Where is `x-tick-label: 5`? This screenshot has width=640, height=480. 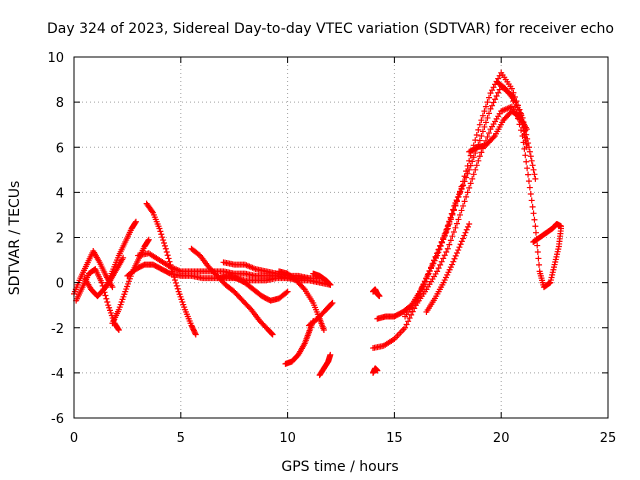
x-tick-label: 5 is located at coordinates (181, 438).